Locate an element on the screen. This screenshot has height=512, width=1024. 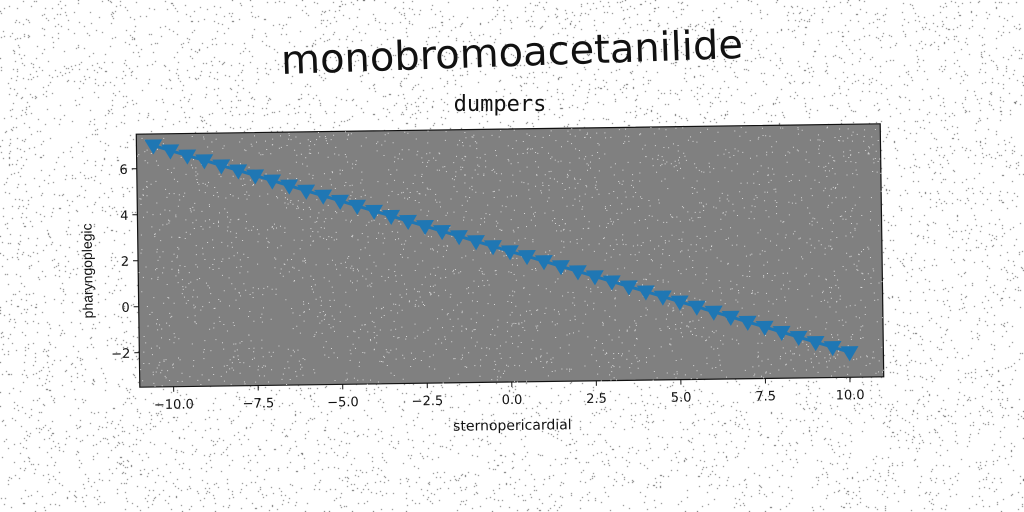
y-axis-label: pharyngoplegic is located at coordinates (87, 270).